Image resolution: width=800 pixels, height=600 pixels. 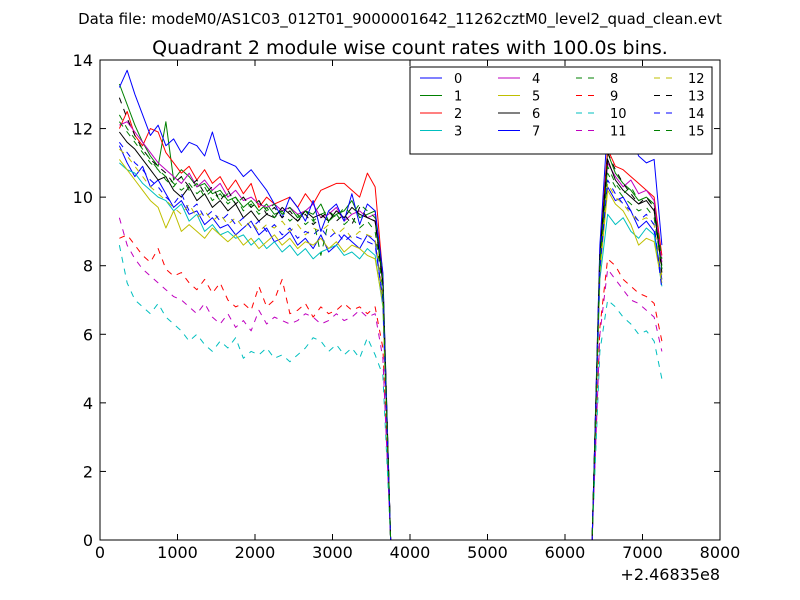 What do you see at coordinates (458, 114) in the screenshot?
I see `legend-label-2: 2` at bounding box center [458, 114].